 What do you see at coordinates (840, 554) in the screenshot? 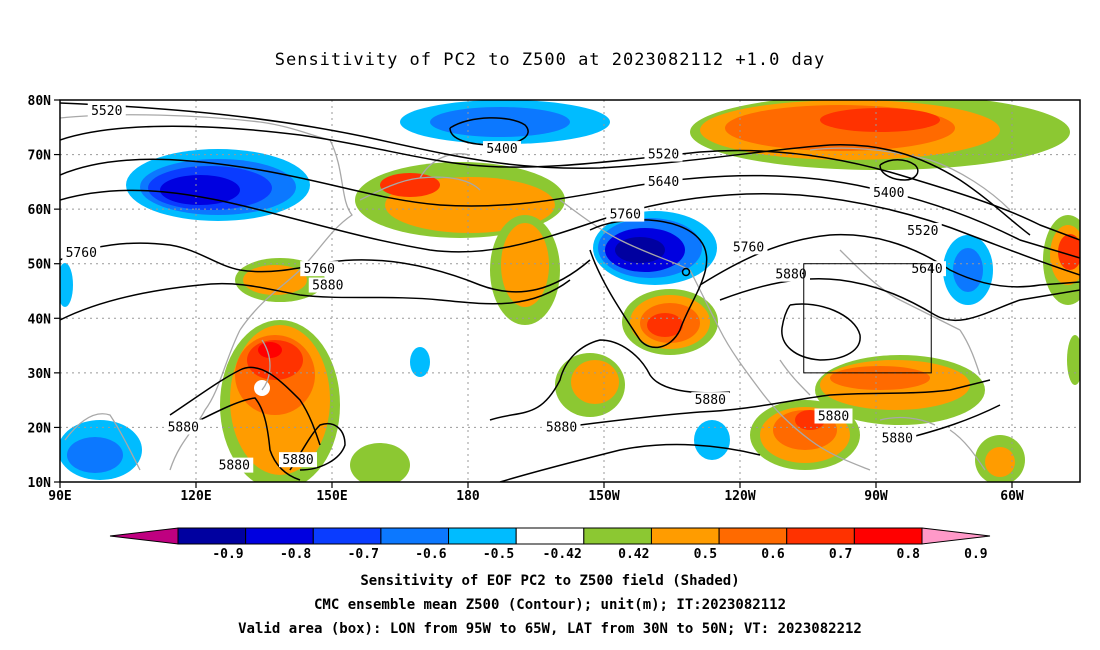
I see `colorbar-label: 0.7` at bounding box center [840, 554].